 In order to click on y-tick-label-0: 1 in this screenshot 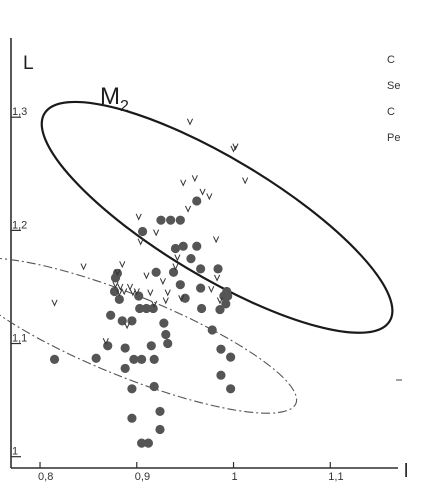, I will do `click(15, 452)`.